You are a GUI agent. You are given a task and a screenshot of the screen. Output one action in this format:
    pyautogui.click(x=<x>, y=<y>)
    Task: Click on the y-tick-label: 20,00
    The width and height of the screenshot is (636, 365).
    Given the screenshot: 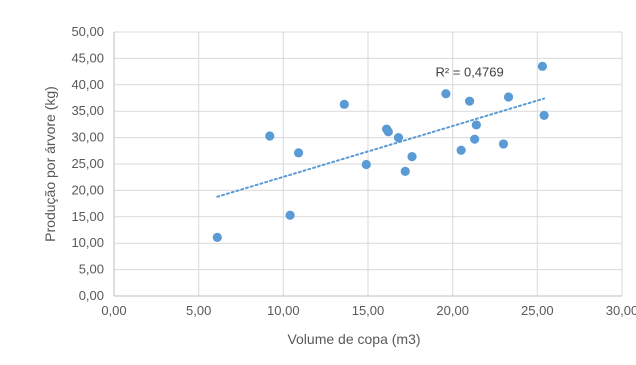 What is the action you would take?
    pyautogui.click(x=87, y=189)
    